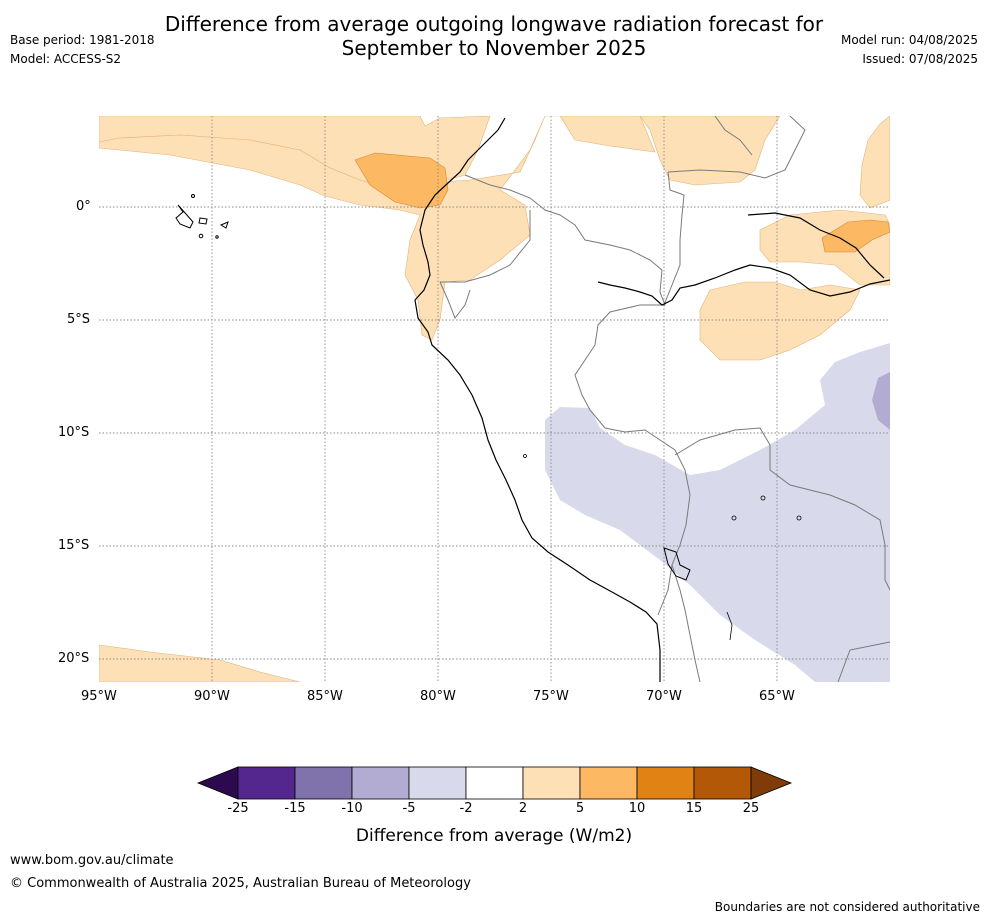 Image resolution: width=988 pixels, height=919 pixels. I want to click on anomaly-purple, so click(881, 401).